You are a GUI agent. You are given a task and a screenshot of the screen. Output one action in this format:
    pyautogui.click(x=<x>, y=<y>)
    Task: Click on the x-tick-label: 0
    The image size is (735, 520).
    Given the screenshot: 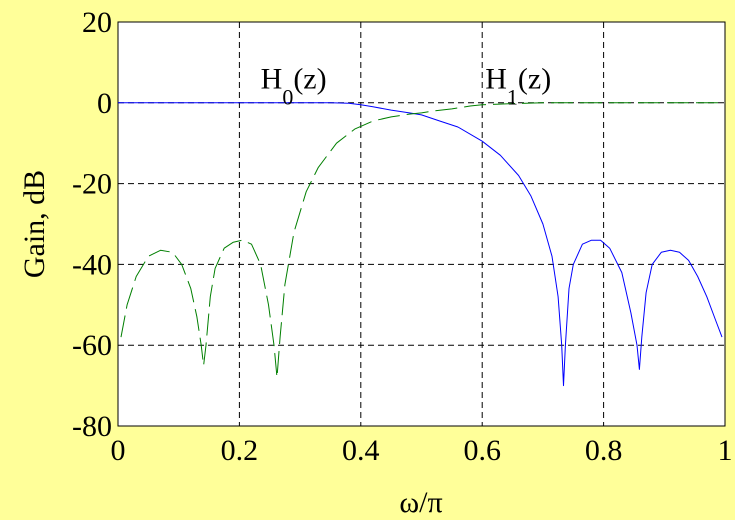 What is the action you would take?
    pyautogui.click(x=118, y=450)
    